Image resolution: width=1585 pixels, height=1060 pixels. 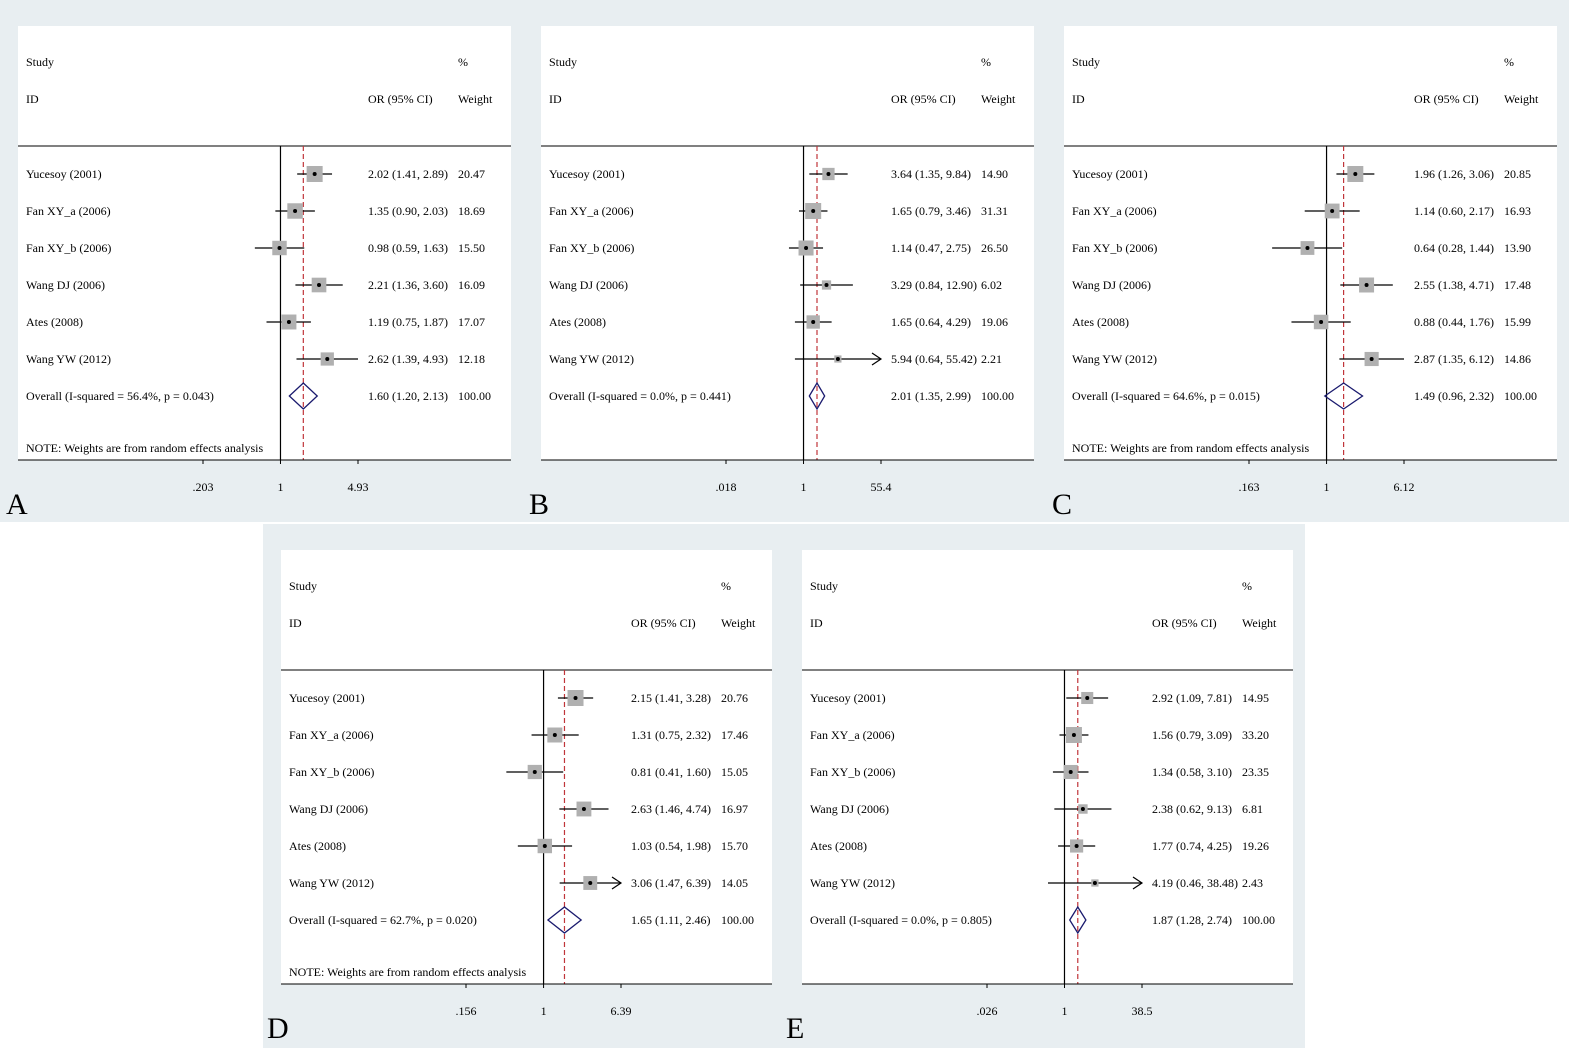 I want to click on study-or-ci: 3.06 (1.47, 6.39), so click(x=671, y=883).